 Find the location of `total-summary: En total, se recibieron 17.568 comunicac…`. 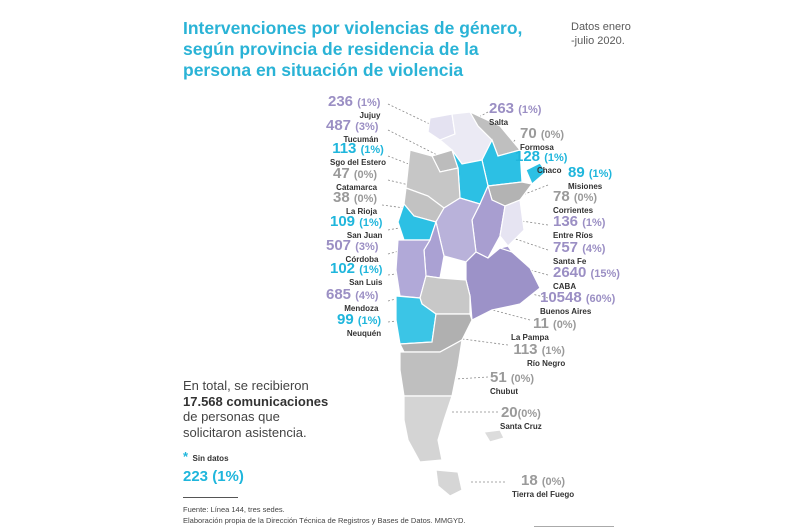

total-summary: En total, se recibieron 17.568 comunicac… is located at coordinates (268, 409).